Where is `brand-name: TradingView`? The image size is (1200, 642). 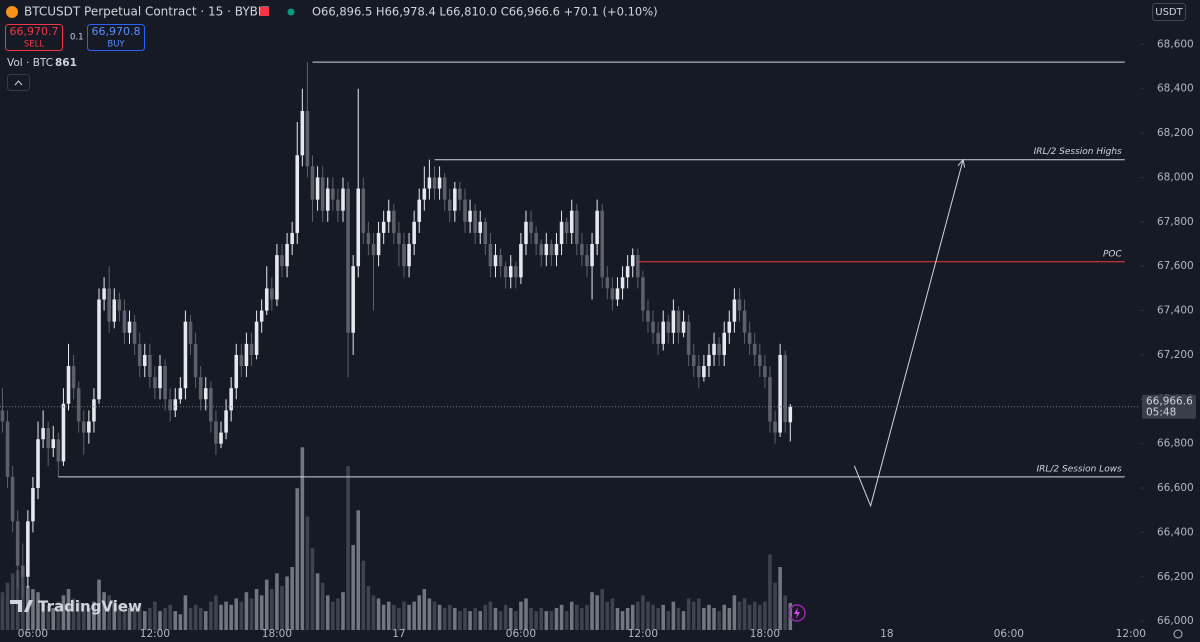
brand-name: TradingView is located at coordinates (90, 607).